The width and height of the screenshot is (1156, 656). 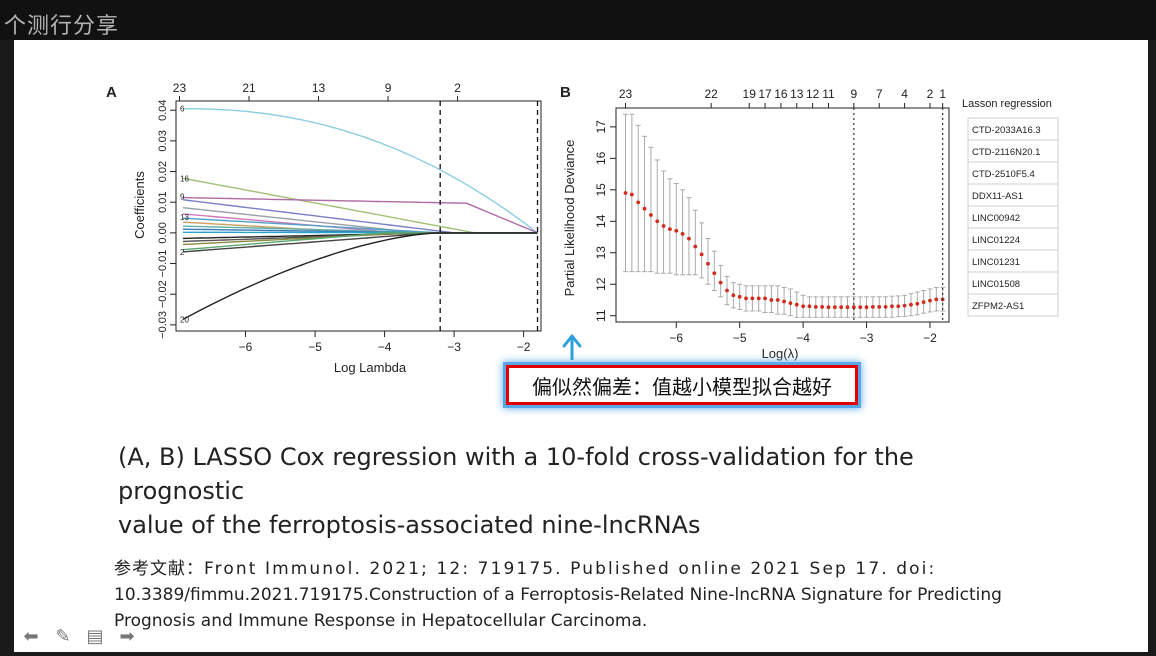 What do you see at coordinates (1006, 152) in the screenshot?
I see `legend-item: CTD-2116N20.1` at bounding box center [1006, 152].